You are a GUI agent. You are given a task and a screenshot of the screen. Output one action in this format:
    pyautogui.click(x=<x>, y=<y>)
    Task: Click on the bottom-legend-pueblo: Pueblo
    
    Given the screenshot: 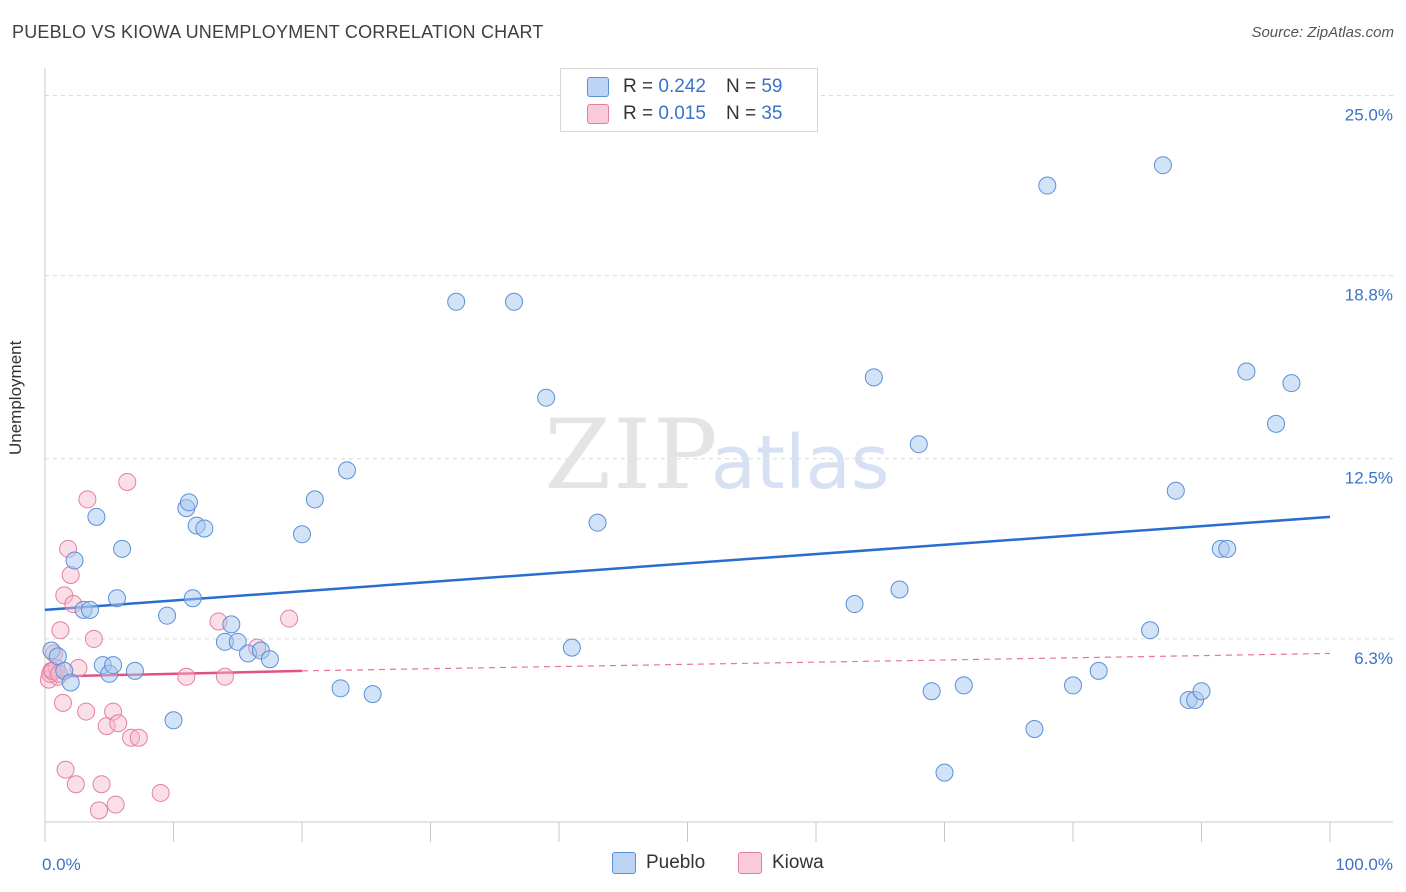 What is the action you would take?
    pyautogui.click(x=658, y=863)
    